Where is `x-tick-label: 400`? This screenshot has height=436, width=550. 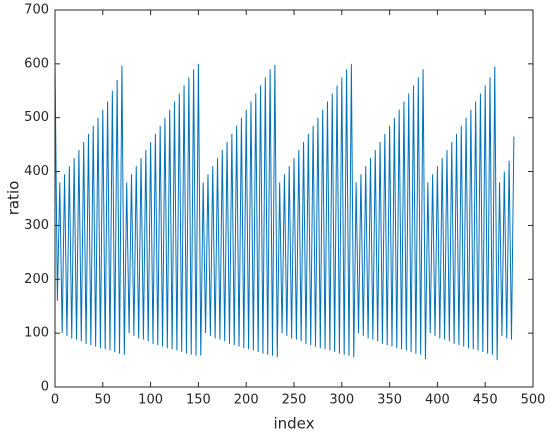 x-tick-label: 400 is located at coordinates (437, 400).